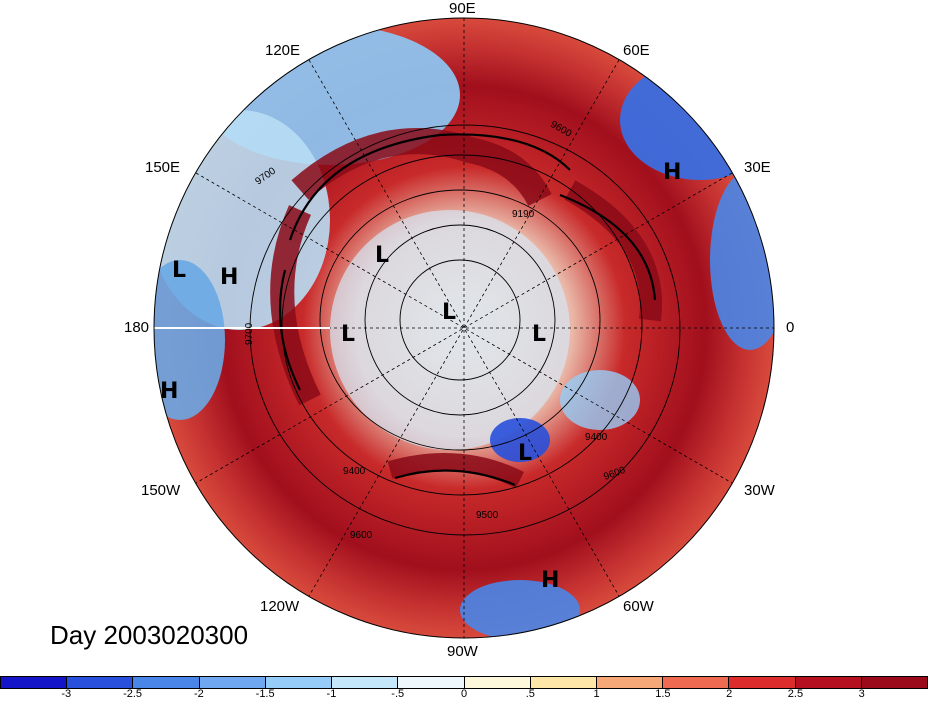 The image size is (928, 702). Describe the element at coordinates (198, 694) in the screenshot. I see `colorbar-tick-label: -2` at that location.